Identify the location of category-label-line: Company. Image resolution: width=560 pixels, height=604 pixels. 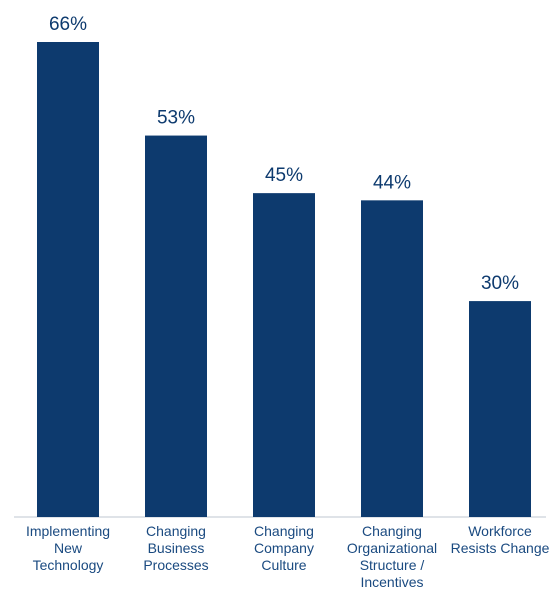
(284, 548).